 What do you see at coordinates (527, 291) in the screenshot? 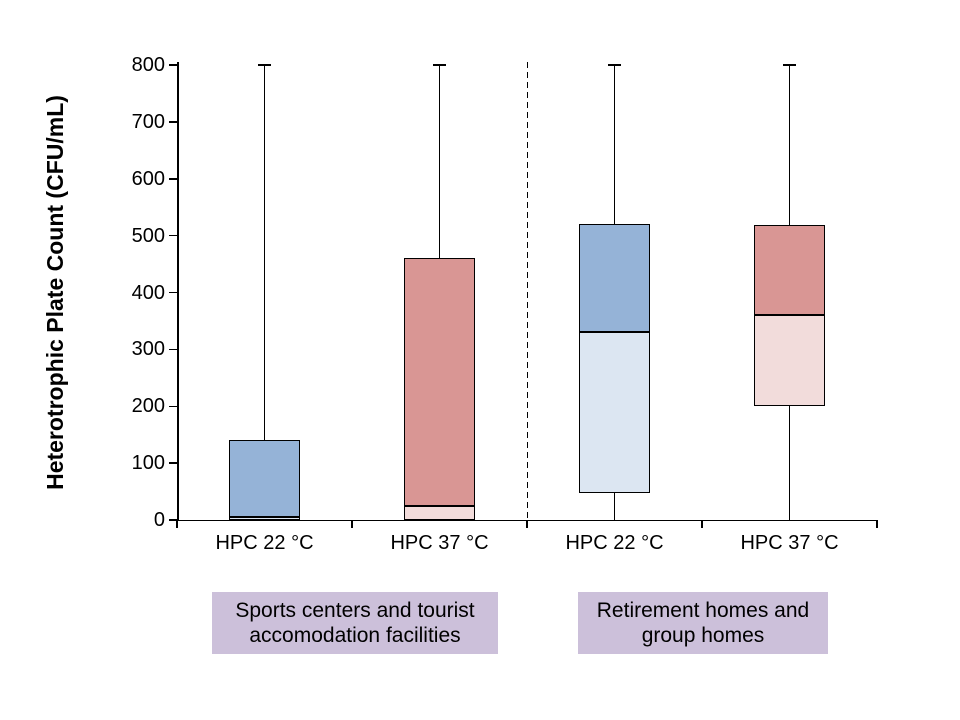
I see `group-separator-line` at bounding box center [527, 291].